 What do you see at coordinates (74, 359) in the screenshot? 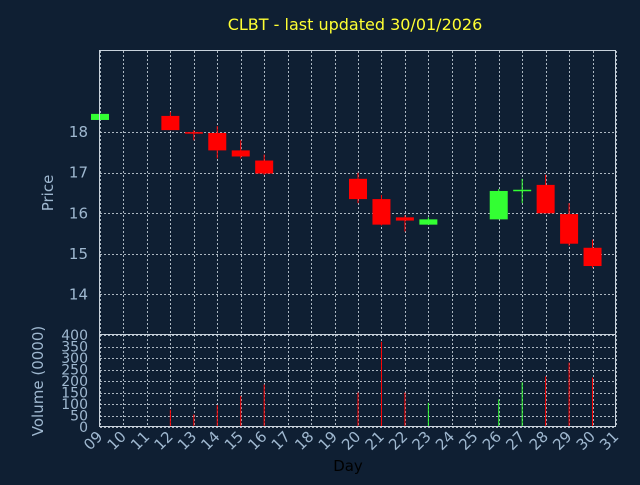
I see `volume-tick-label: 300` at bounding box center [74, 359].